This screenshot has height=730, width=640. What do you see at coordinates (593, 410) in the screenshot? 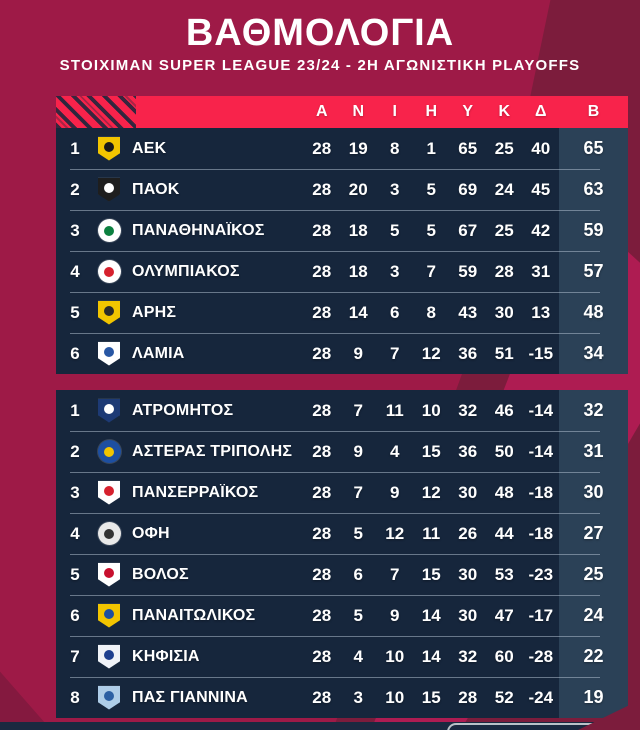
I see `team-points: 32` at bounding box center [593, 410].